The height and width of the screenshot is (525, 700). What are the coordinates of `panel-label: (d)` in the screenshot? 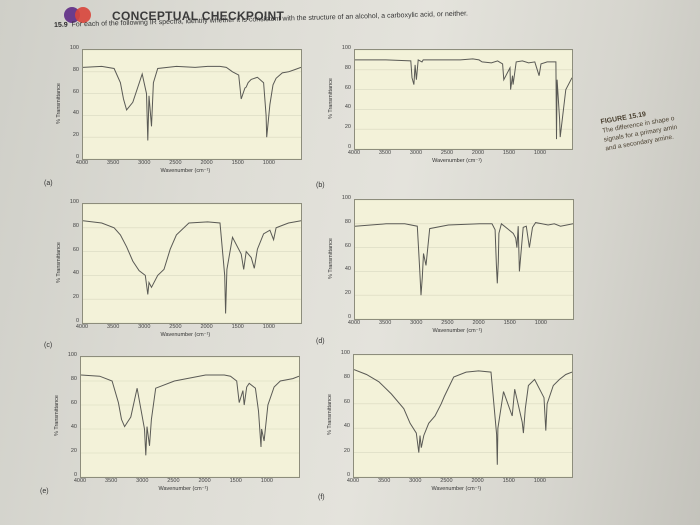 It's located at (320, 341).